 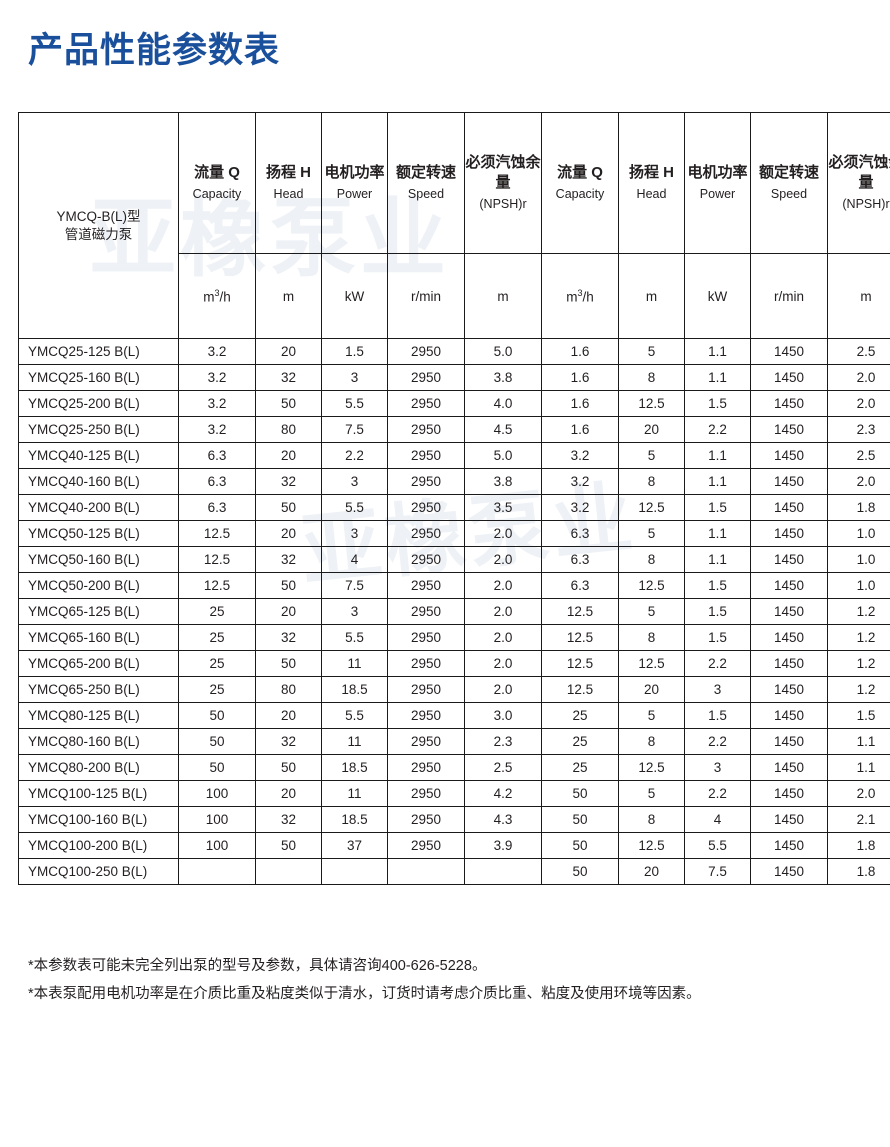 What do you see at coordinates (257, 966) in the screenshot?
I see `note-1: *本参数表可能未完全列出泵的型号及参数，具体请咨询400-626-5228。` at bounding box center [257, 966].